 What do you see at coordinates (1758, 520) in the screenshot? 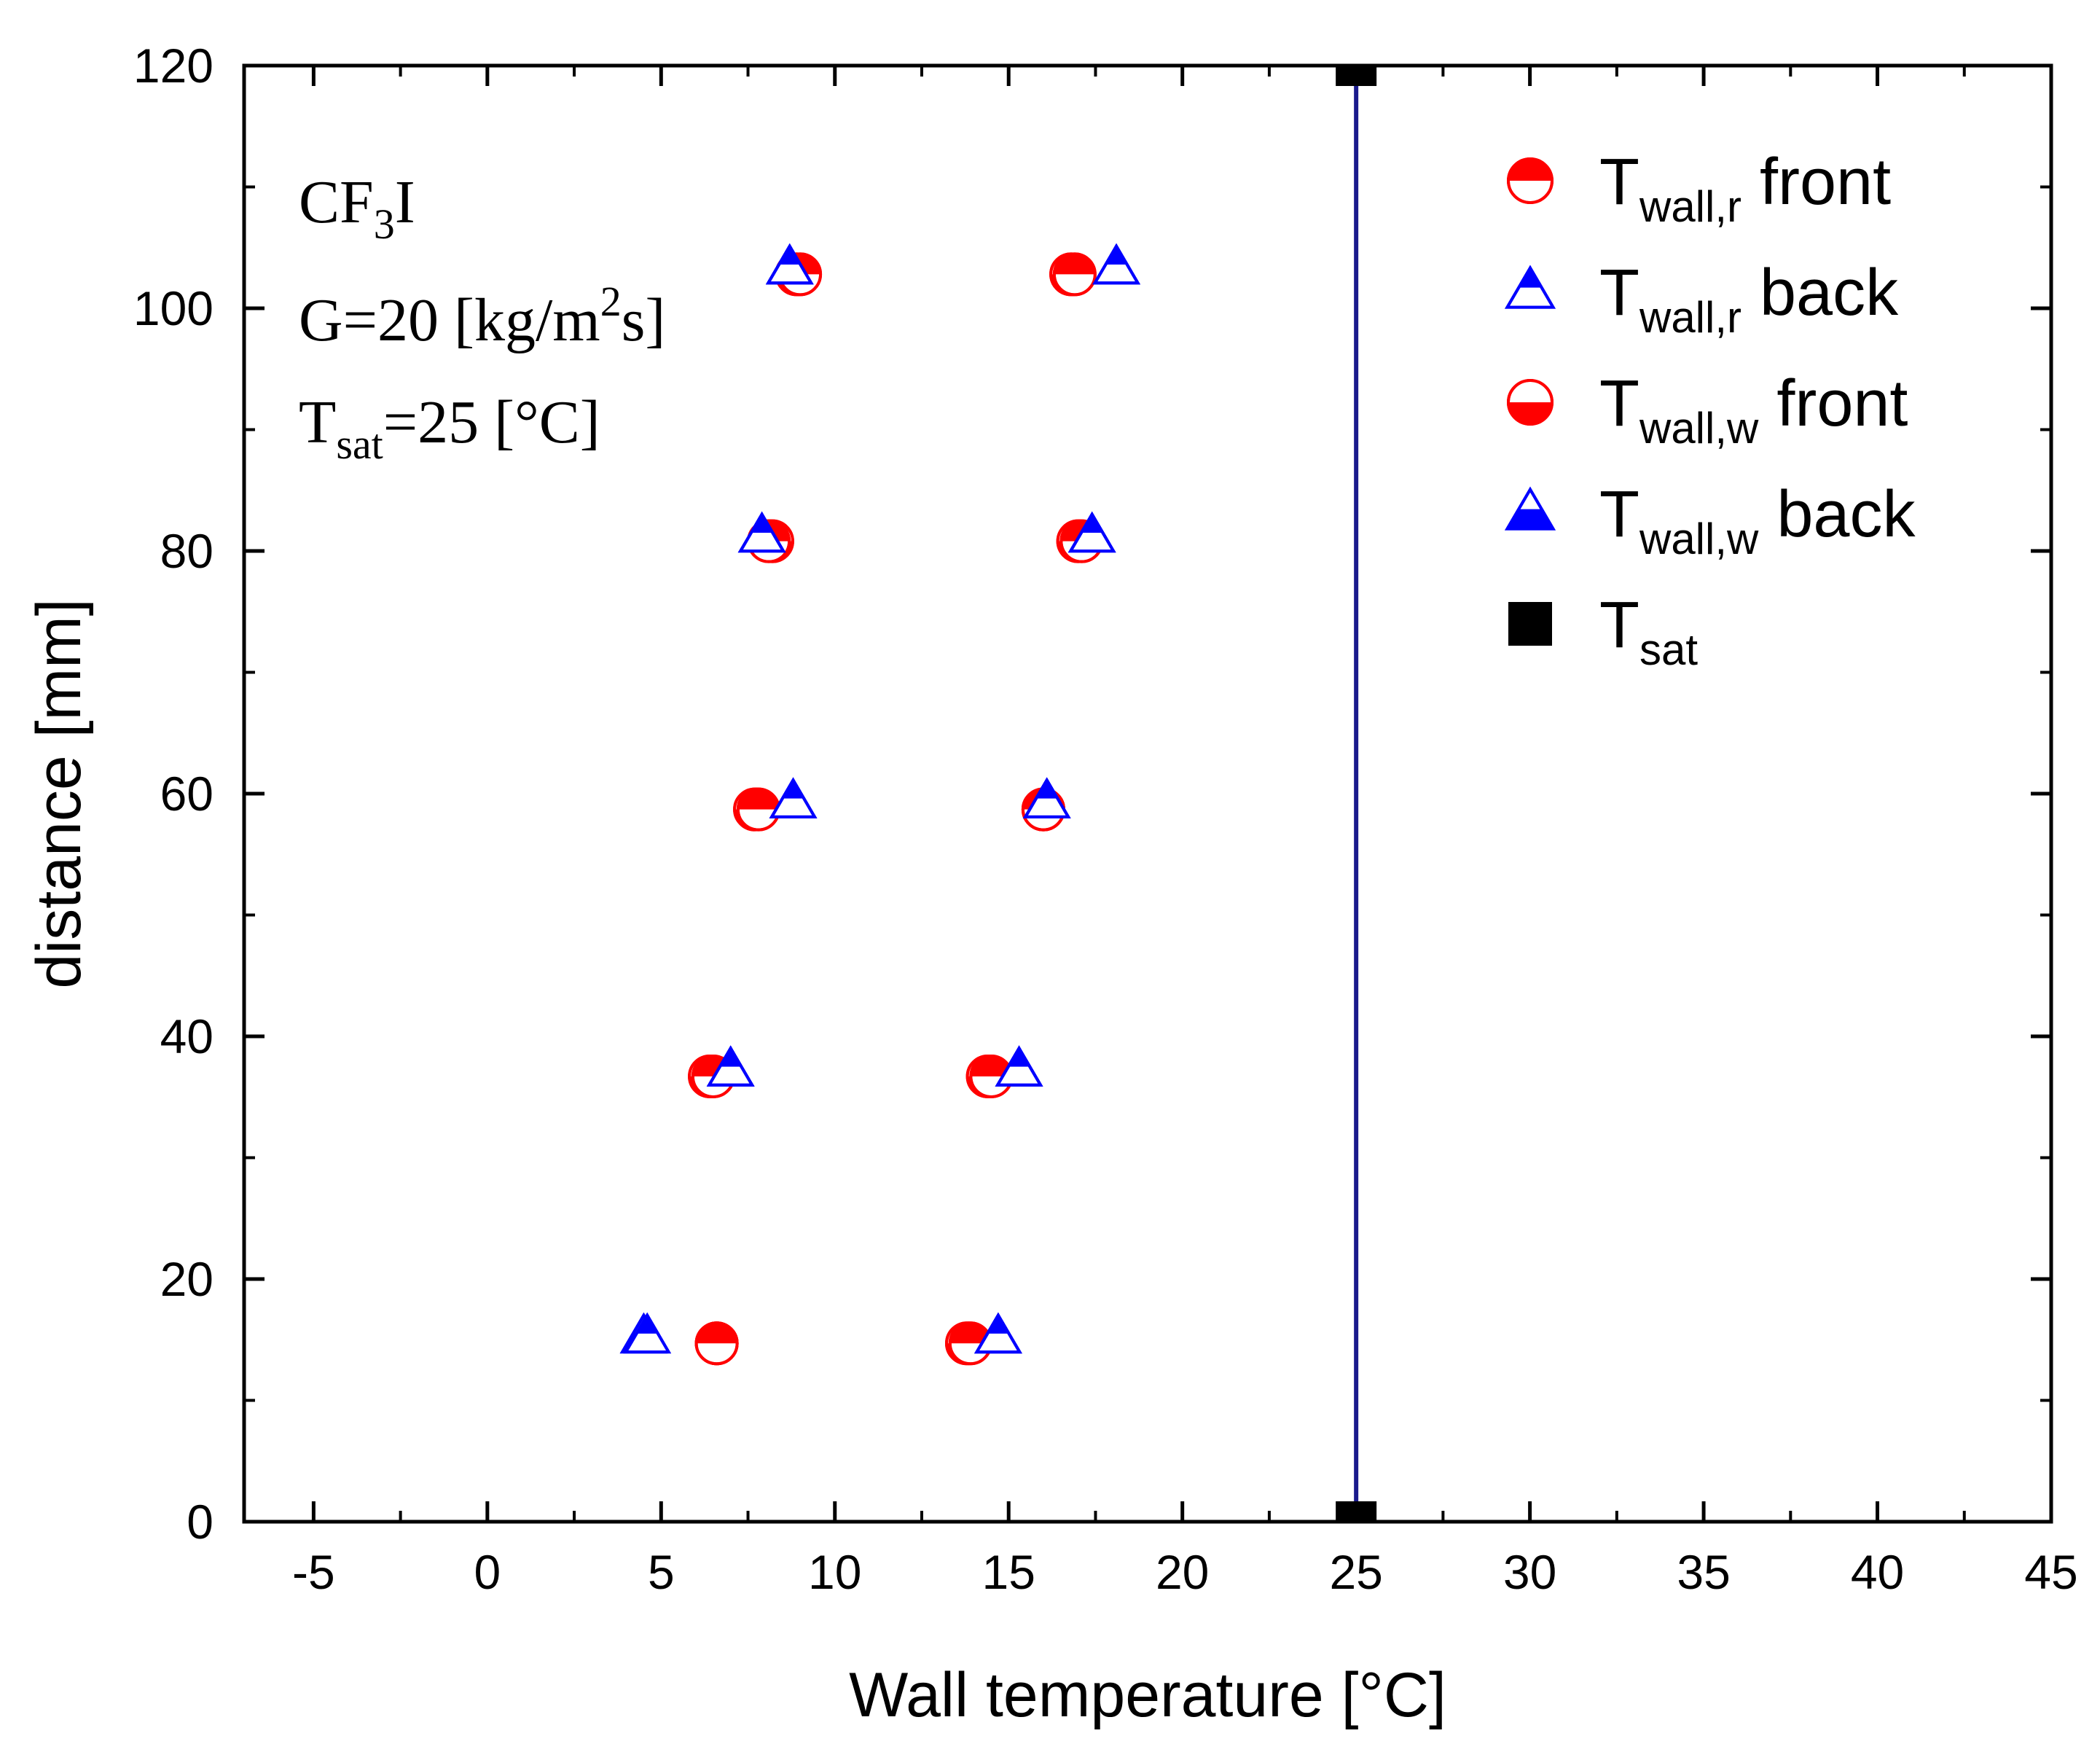
I see `legend-label: Twall,w back` at bounding box center [1758, 520].